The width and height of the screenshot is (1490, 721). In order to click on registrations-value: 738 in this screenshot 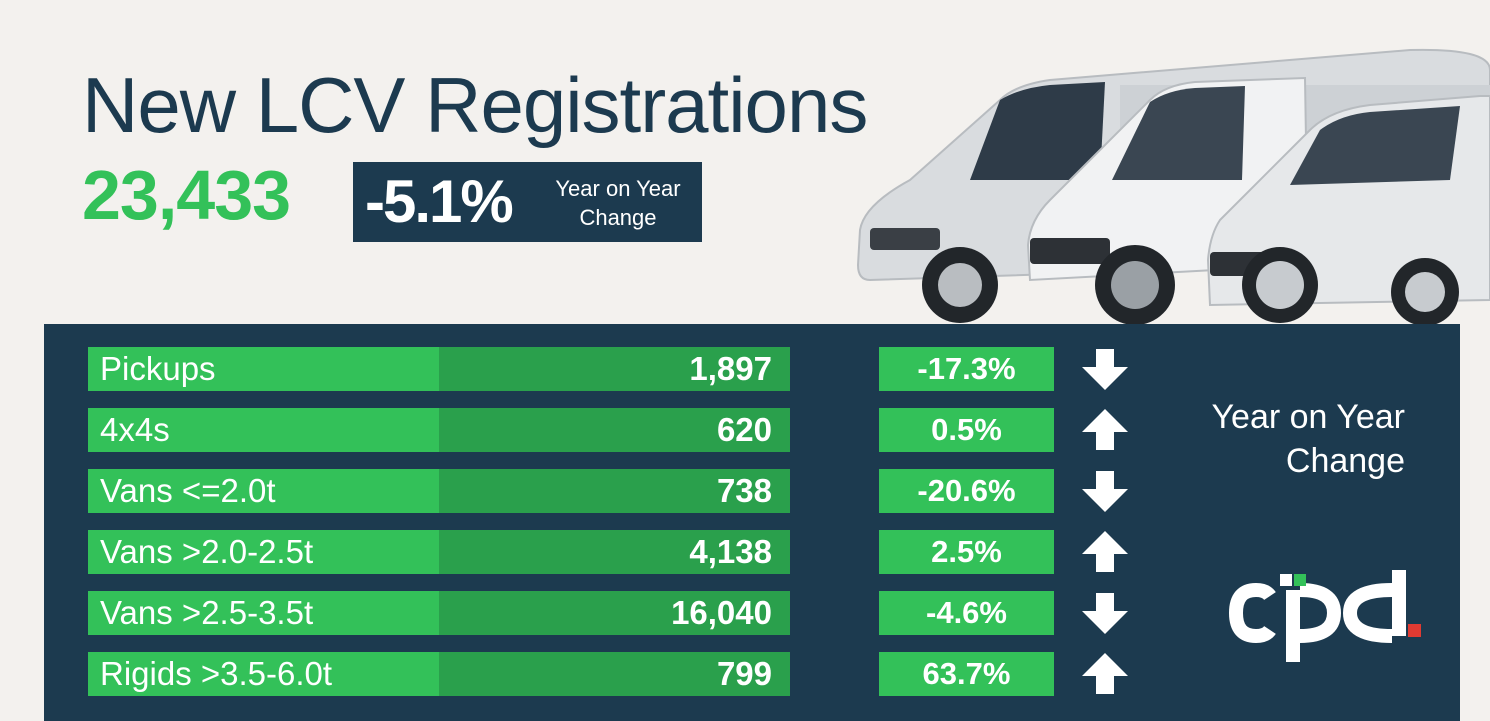, I will do `click(614, 491)`.